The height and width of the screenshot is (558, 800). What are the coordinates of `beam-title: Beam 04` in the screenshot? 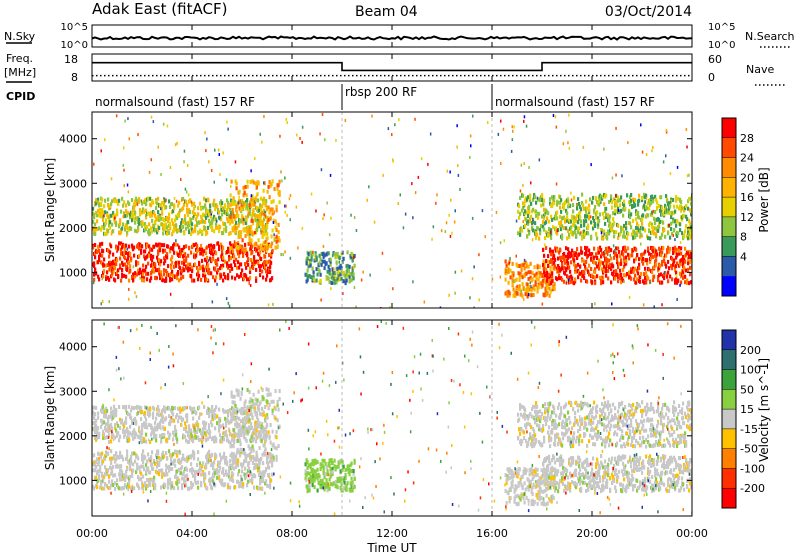 It's located at (386, 12).